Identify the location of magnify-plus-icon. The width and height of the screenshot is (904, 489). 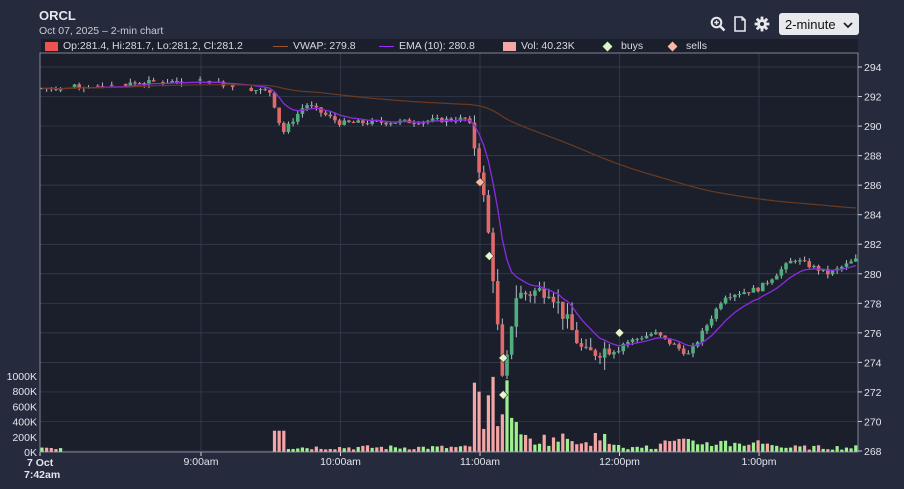
(718, 24).